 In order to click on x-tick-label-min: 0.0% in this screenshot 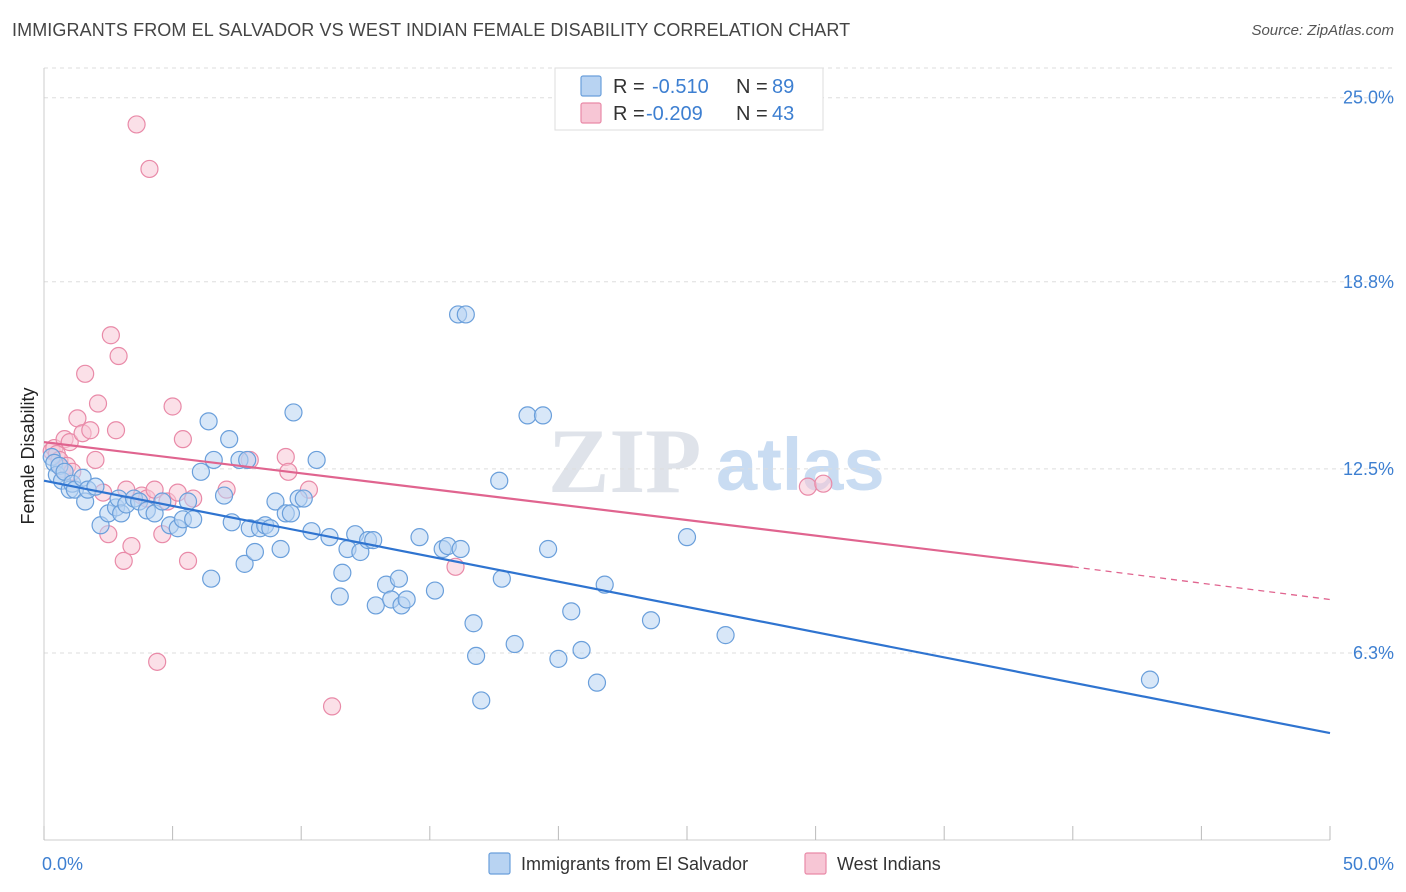, I will do `click(62, 864)`.